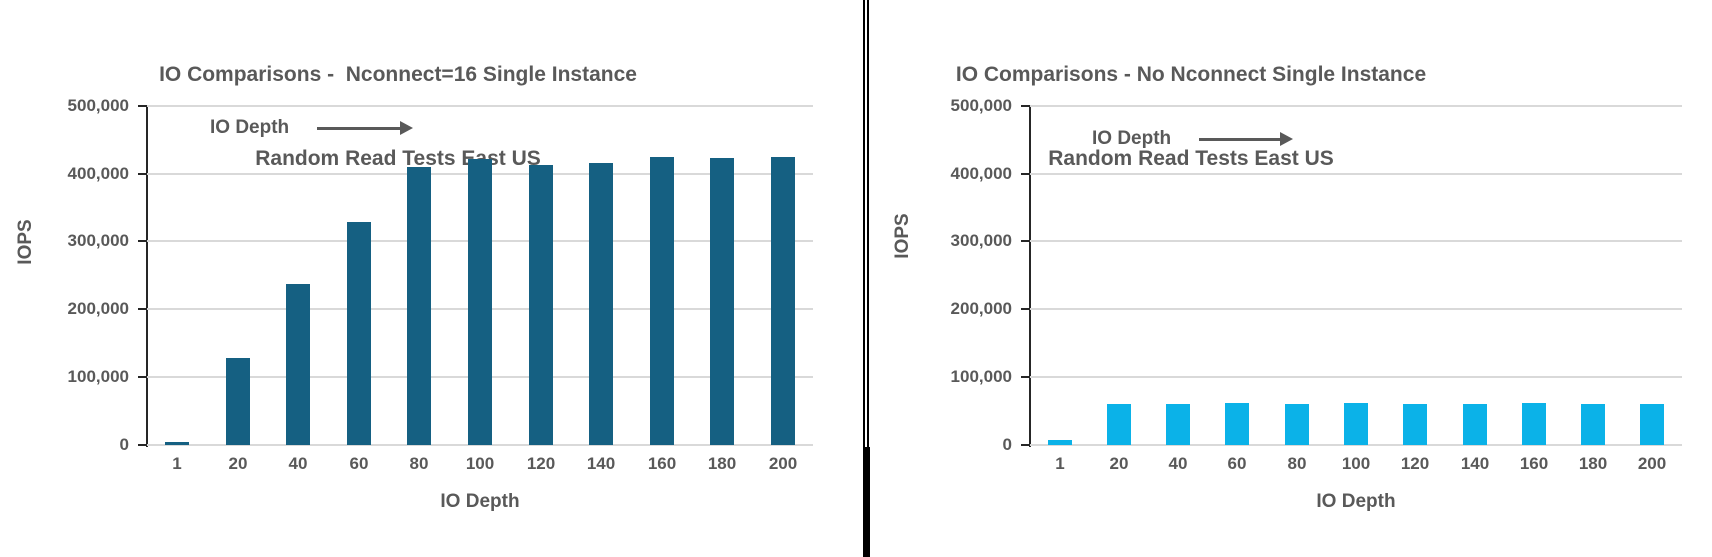 The height and width of the screenshot is (557, 1712). I want to click on arrow-head, so click(406, 128).